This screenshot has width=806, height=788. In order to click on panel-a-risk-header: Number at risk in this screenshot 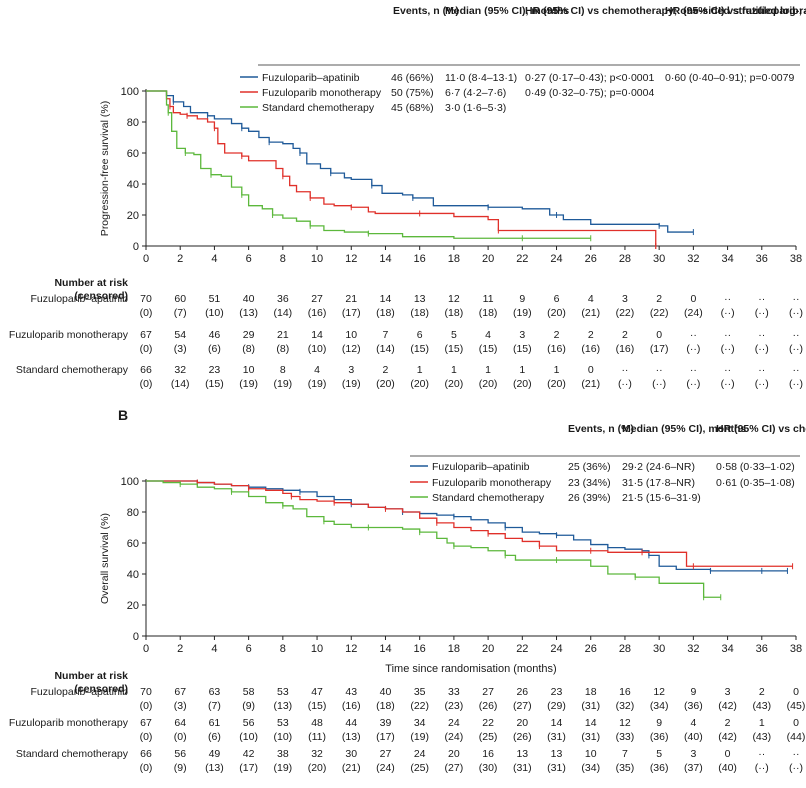, I will do `click(91, 283)`.